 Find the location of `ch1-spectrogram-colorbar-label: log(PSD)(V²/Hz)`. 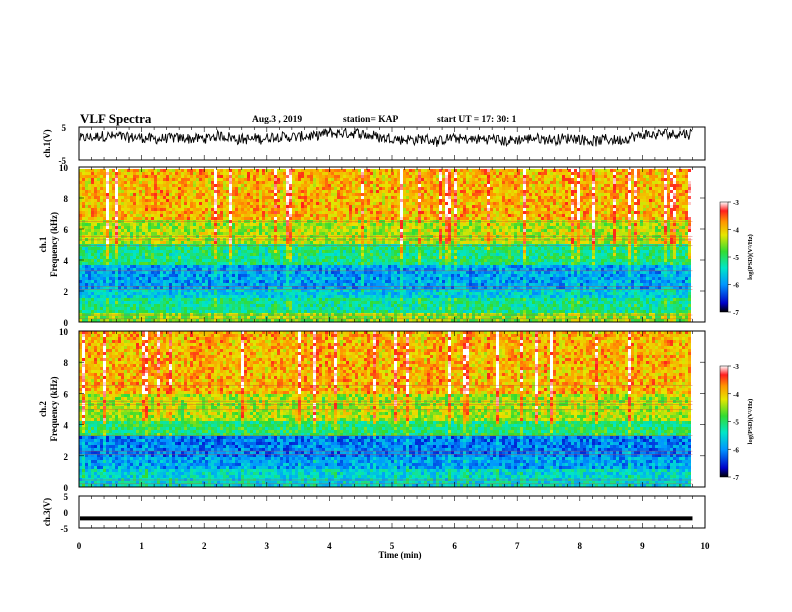

ch1-spectrogram-colorbar-label: log(PSD)(V²/Hz) is located at coordinates (750, 257).